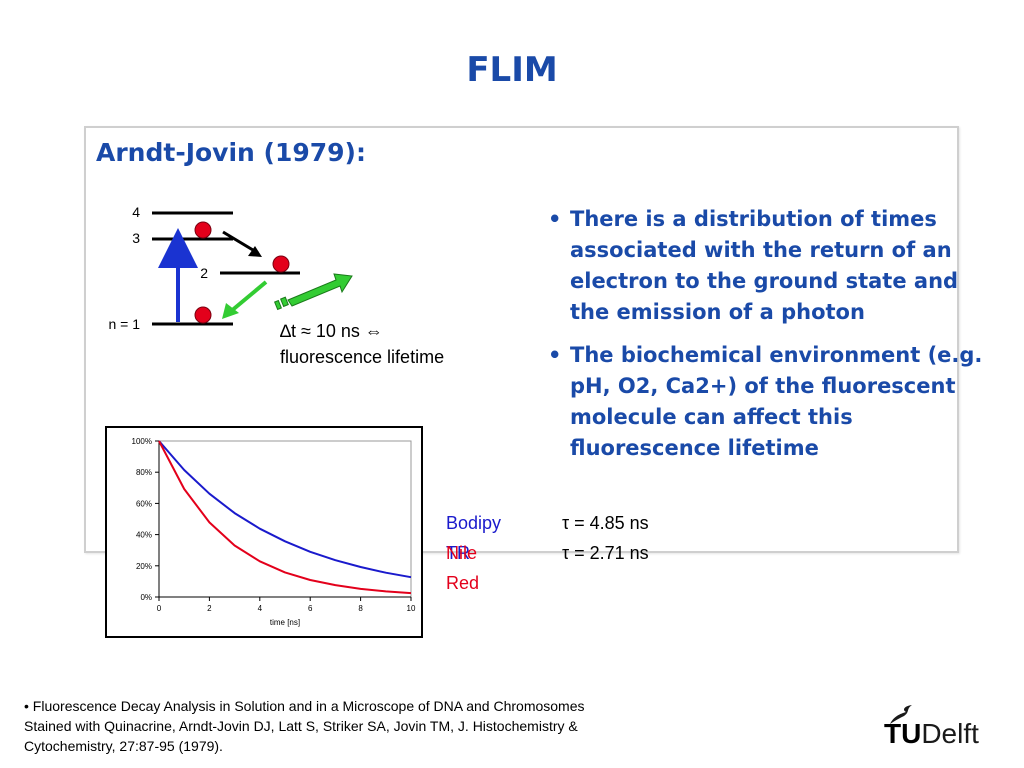  Describe the element at coordinates (136, 238) in the screenshot. I see `level-3-label: 3` at that location.